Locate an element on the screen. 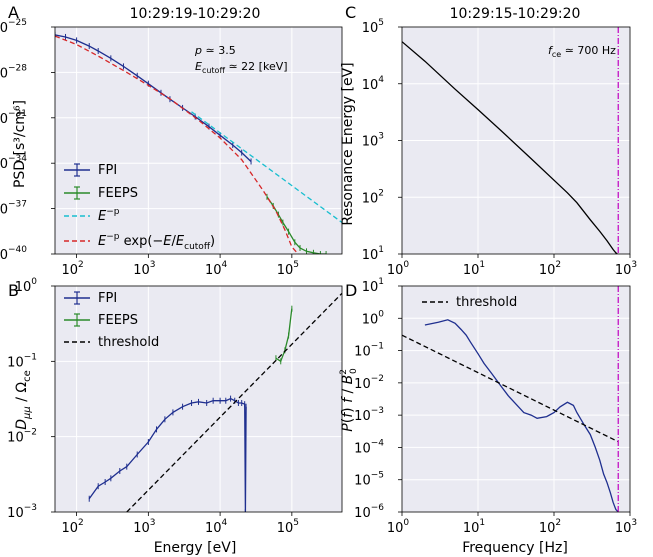 This screenshot has height=557, width=653. panel-b-xlabel: Energy [eV] is located at coordinates (195, 548).